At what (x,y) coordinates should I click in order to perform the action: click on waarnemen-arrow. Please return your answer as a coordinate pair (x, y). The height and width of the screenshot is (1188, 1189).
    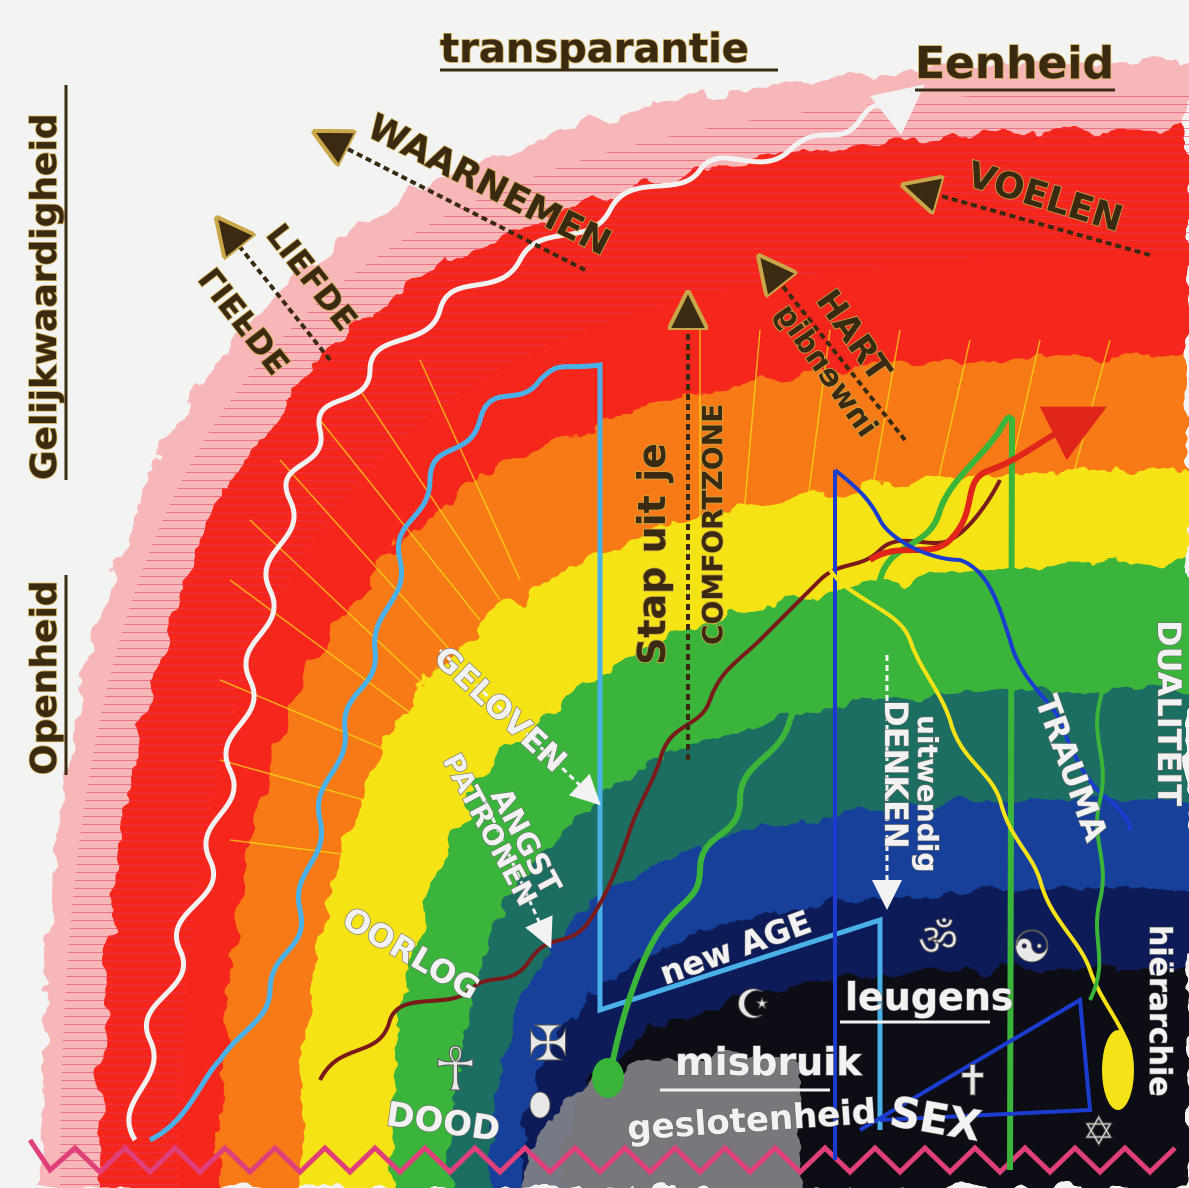
    Looking at the image, I should click on (458, 206).